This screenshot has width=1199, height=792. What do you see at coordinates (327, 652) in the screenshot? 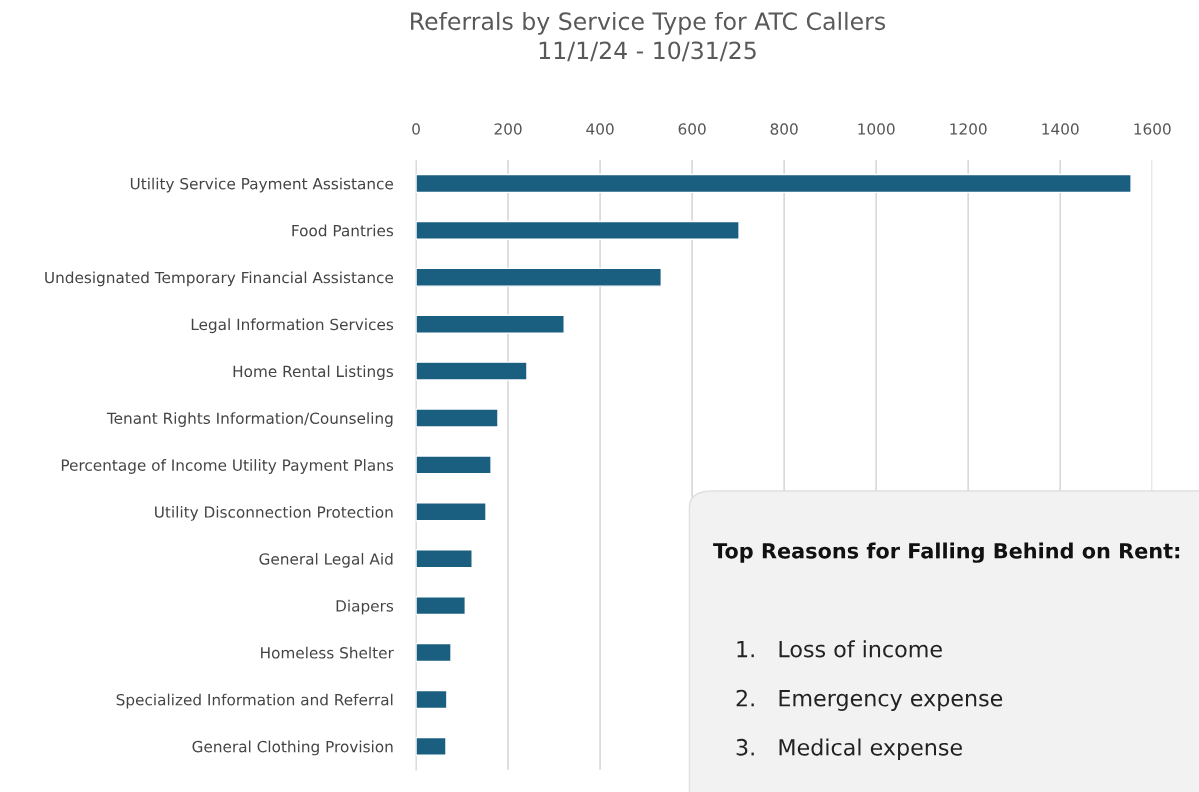
I see `y-tick-label: Homeless Shelter` at bounding box center [327, 652].